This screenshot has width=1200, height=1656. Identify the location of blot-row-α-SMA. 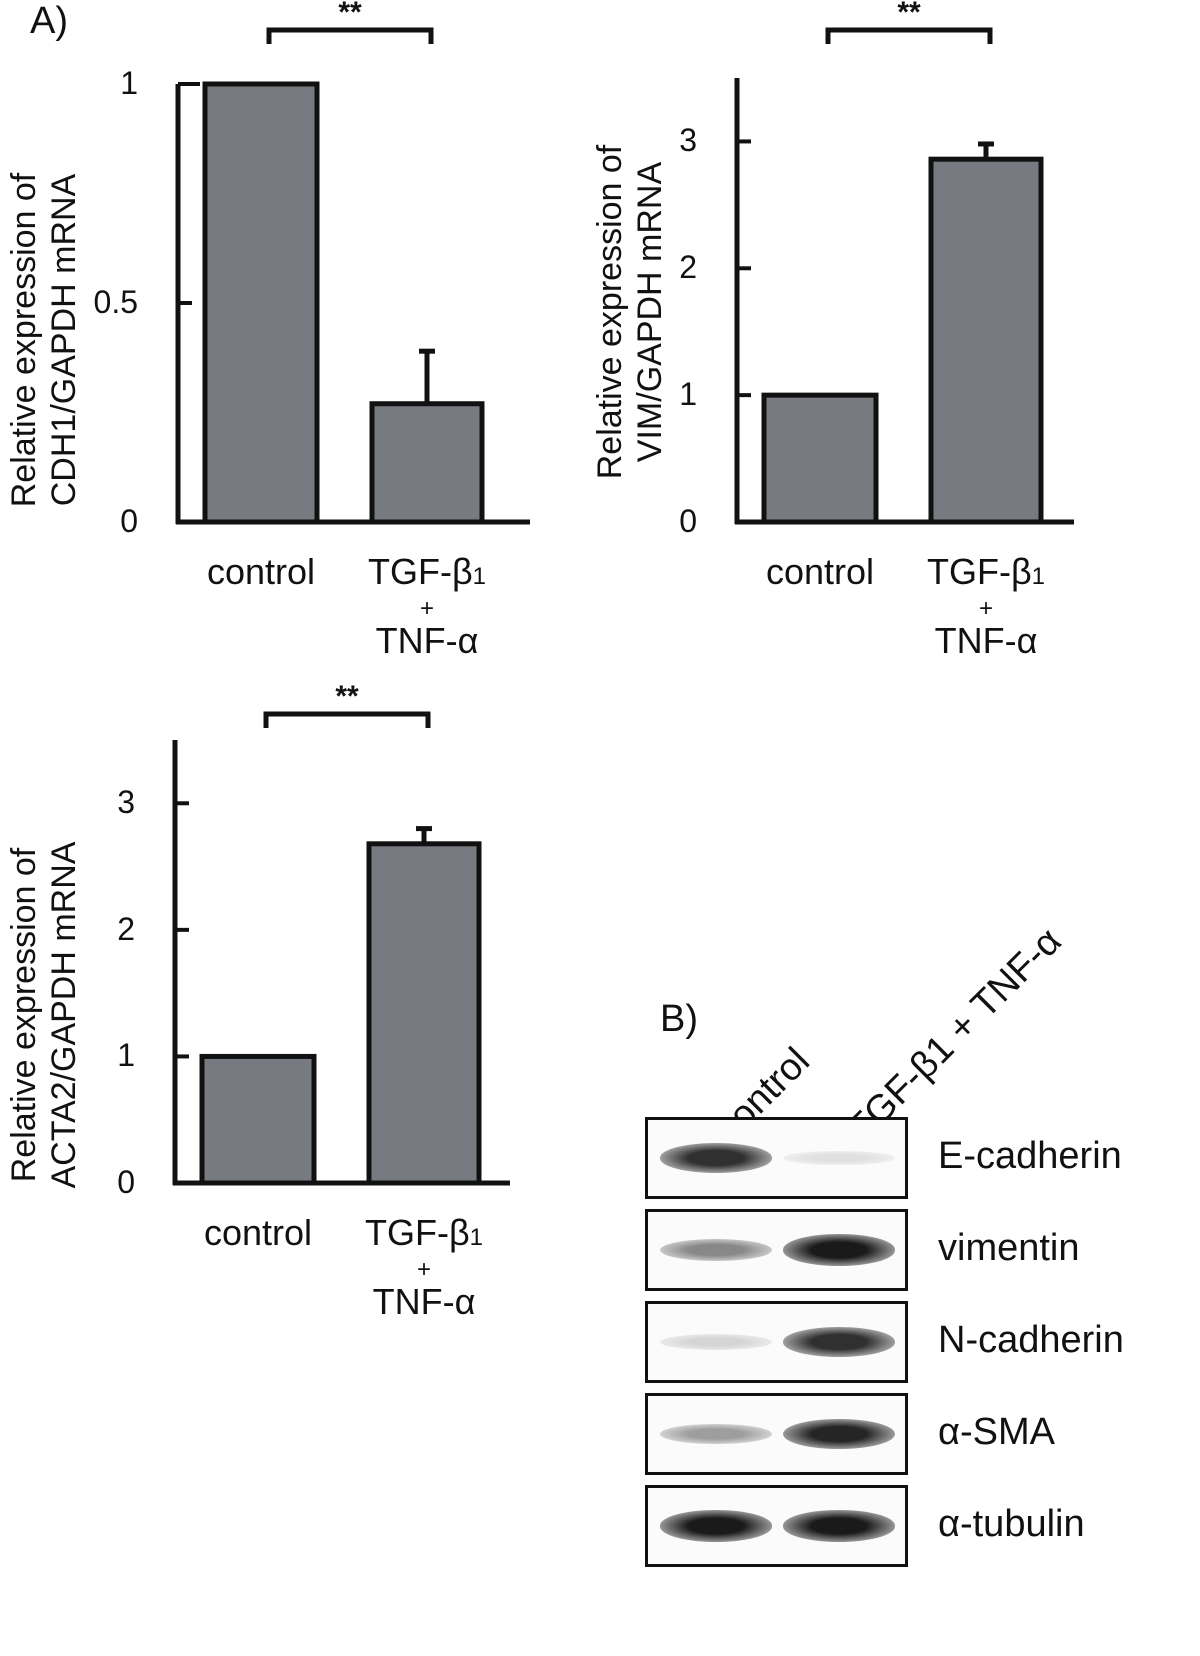
(776, 1434).